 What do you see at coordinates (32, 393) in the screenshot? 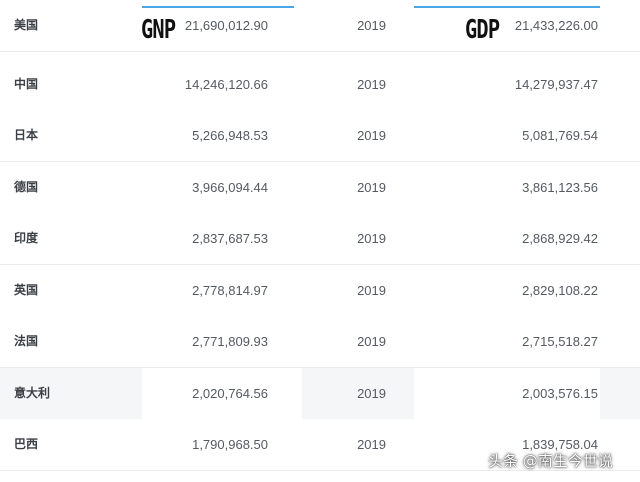
I see `country-name: 意大利` at bounding box center [32, 393].